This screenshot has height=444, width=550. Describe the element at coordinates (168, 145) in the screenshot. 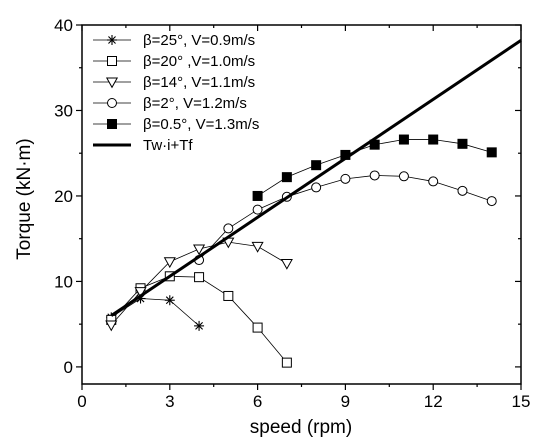

I see `legend-label: Tw·i+Tf` at that location.